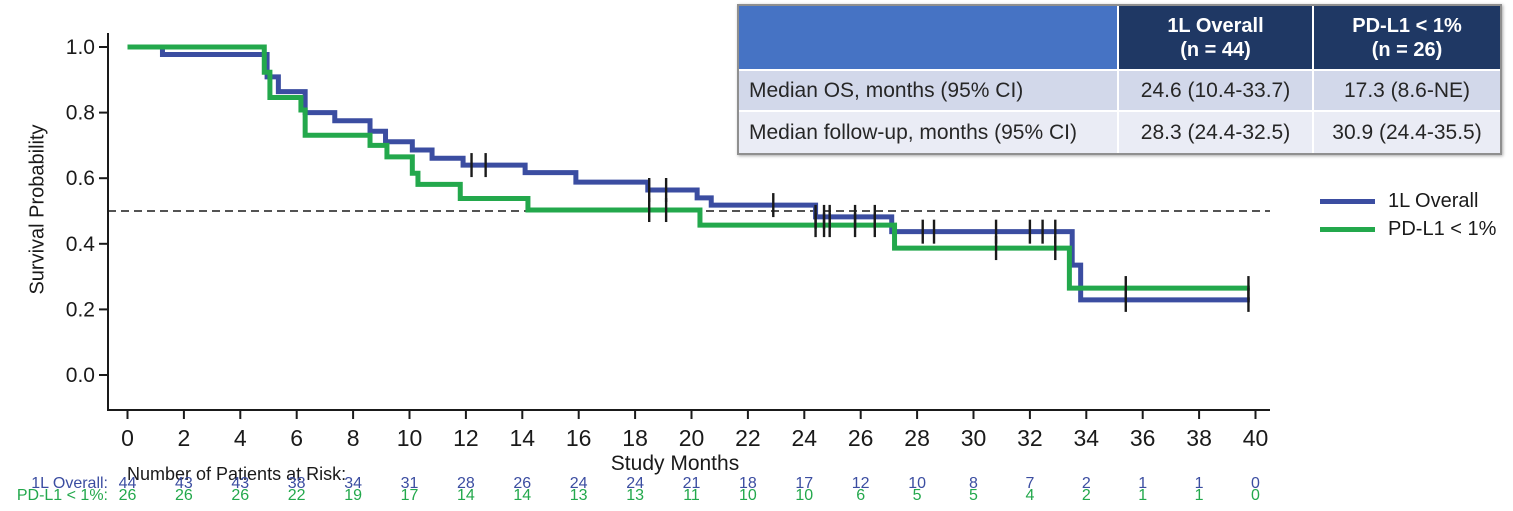 This screenshot has width=1513, height=511. I want to click on legend-label-overall: 1L Overall, so click(1433, 201).